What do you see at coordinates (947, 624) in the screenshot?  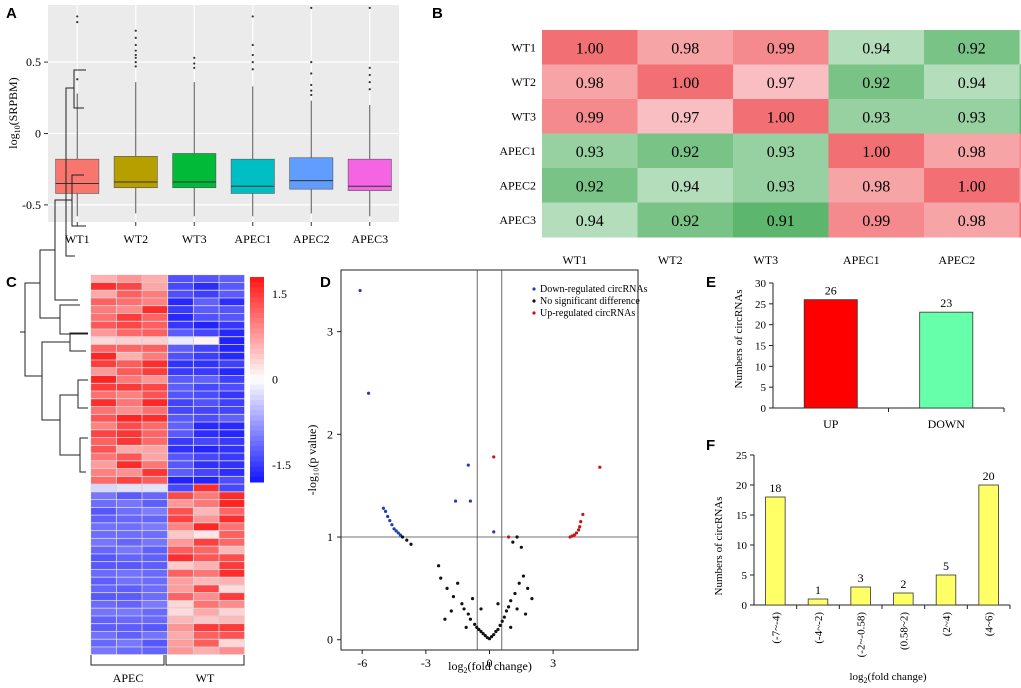 I see `p5-xtick-label-4: (2~4)` at bounding box center [947, 624].